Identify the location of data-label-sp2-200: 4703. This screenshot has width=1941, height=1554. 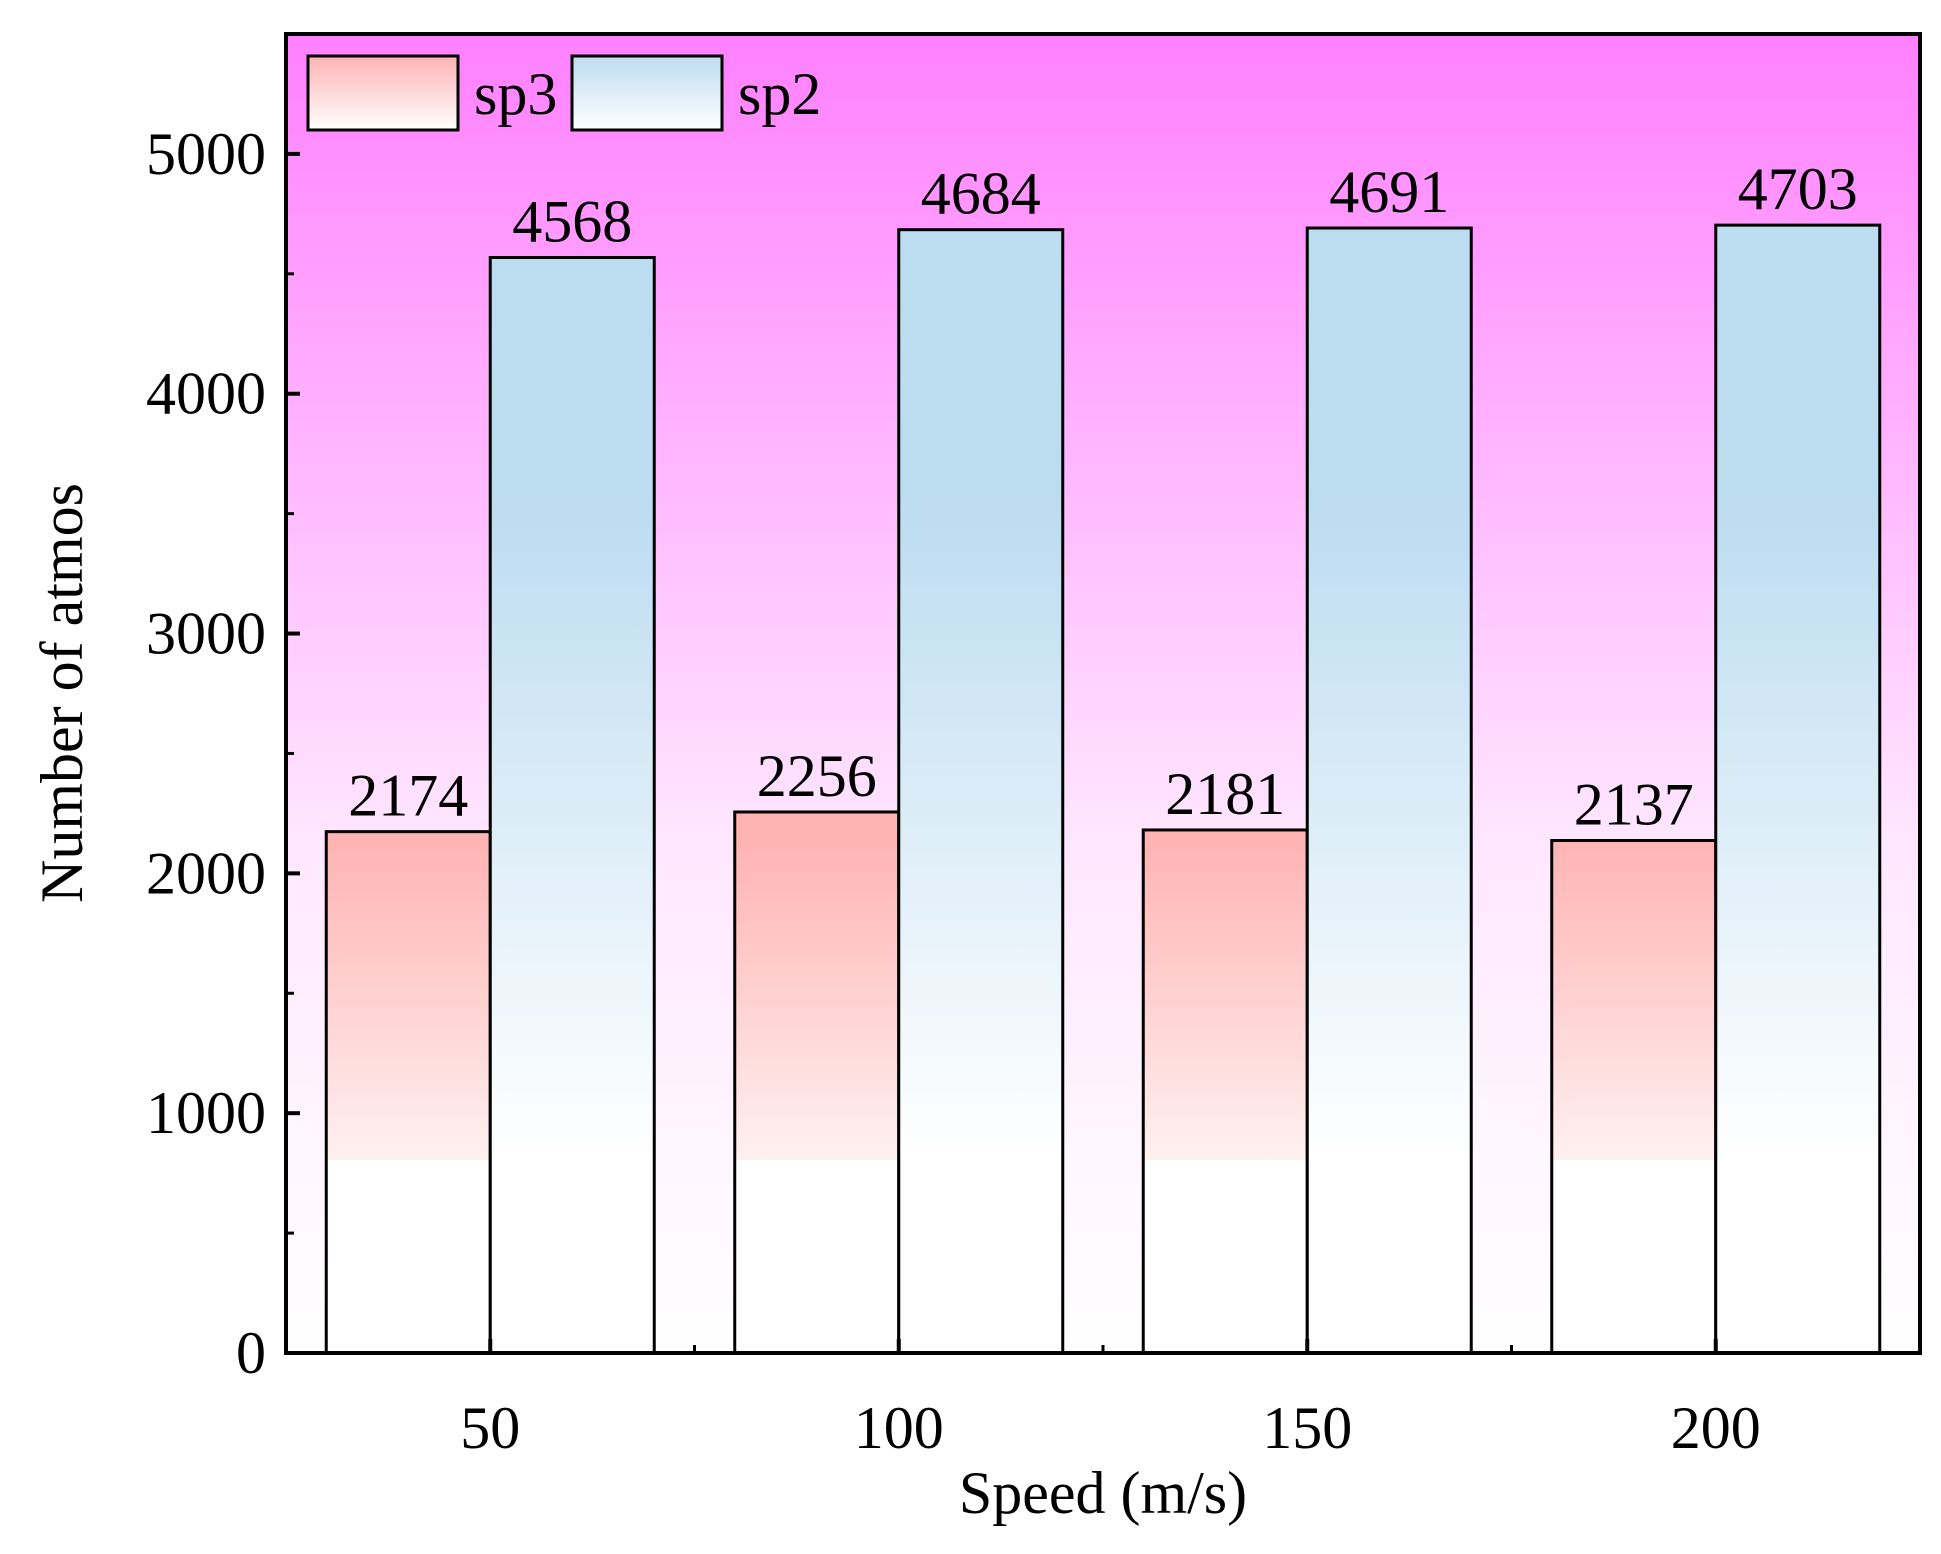
(1798, 189).